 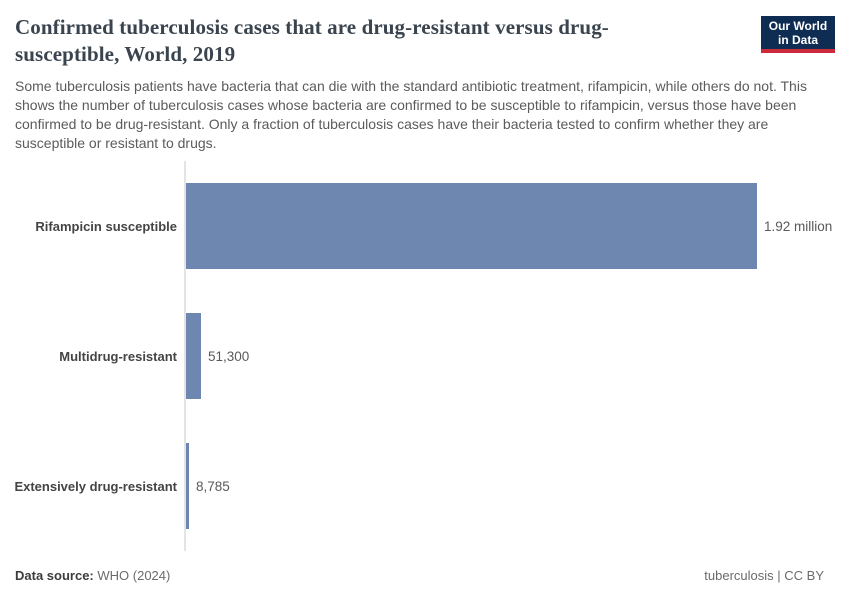 What do you see at coordinates (797, 39) in the screenshot?
I see `owid-logo-line2: in Data` at bounding box center [797, 39].